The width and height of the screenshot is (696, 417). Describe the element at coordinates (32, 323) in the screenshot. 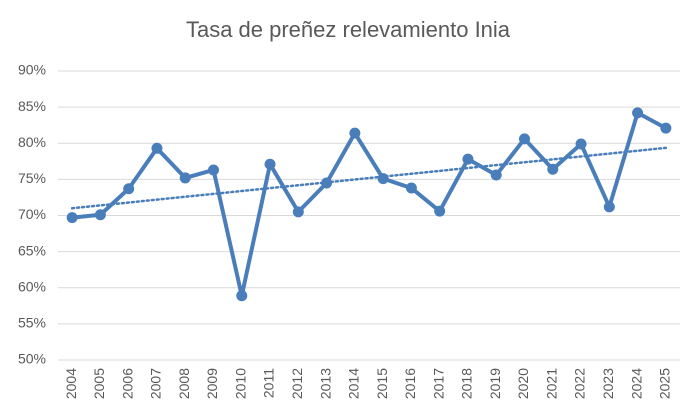

I see `y-tick-label: 55%` at that location.